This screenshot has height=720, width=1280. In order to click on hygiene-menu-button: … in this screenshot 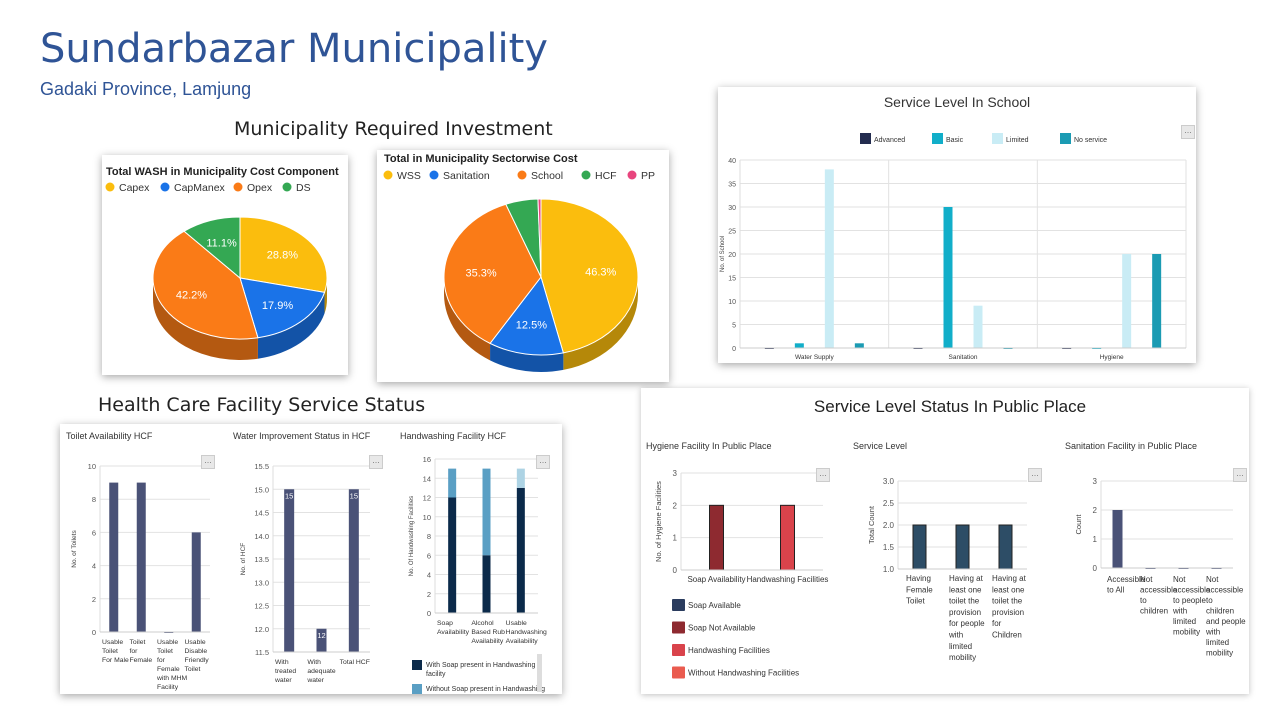, I will do `click(823, 475)`.